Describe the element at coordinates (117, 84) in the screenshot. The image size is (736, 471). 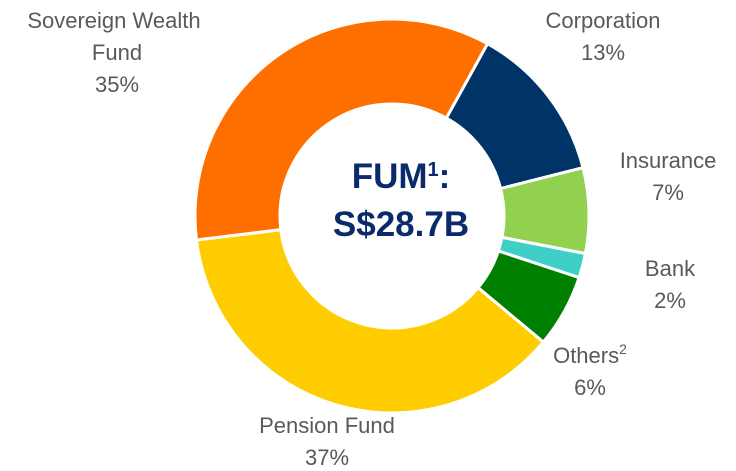
I see `value-label: 35%` at that location.